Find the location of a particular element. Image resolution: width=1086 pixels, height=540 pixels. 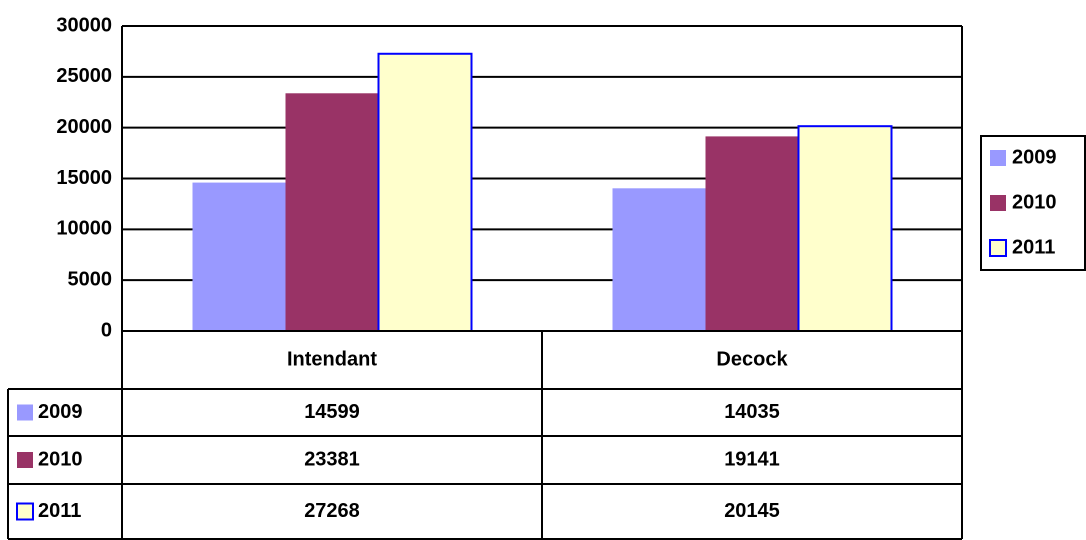

x-tick-label: Decock is located at coordinates (752, 359).